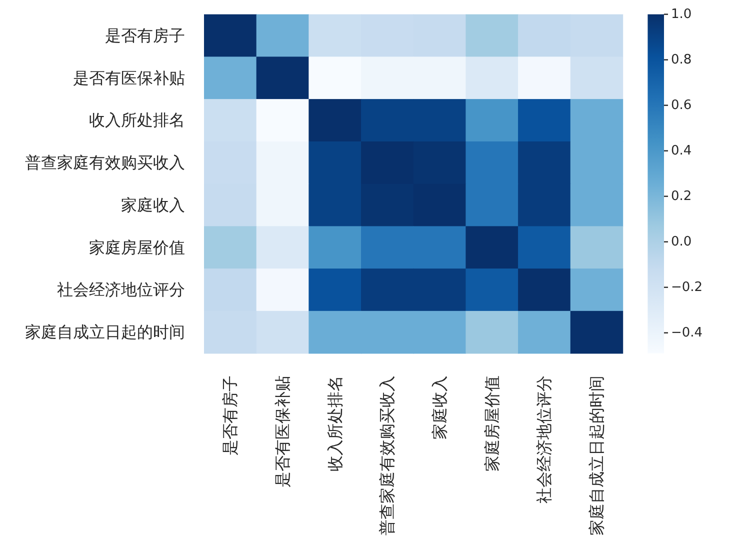  I want to click on x-tick-label: 收入所处排名, so click(334, 423).